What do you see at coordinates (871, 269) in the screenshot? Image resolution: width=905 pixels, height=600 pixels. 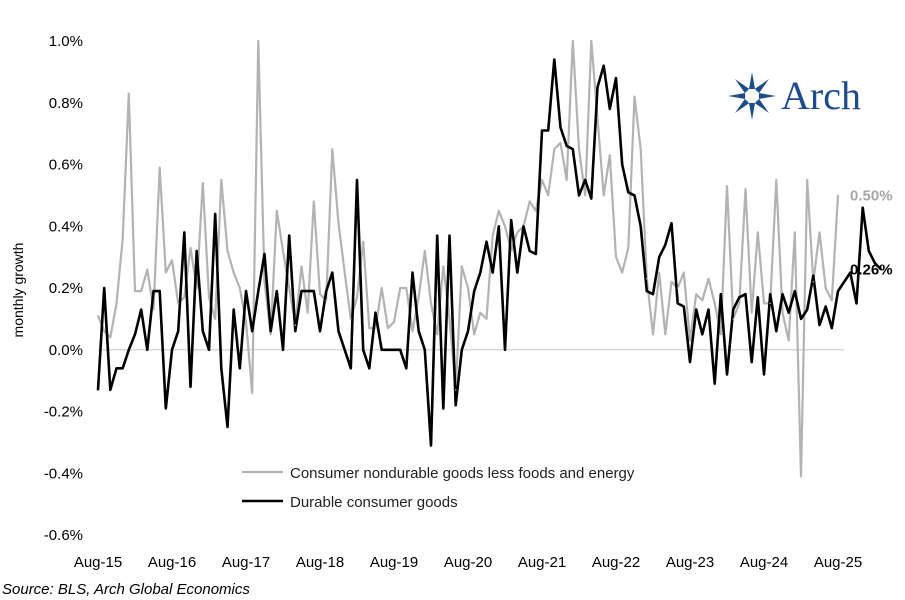 I see `end-label-durables: 0.26%` at bounding box center [871, 269].